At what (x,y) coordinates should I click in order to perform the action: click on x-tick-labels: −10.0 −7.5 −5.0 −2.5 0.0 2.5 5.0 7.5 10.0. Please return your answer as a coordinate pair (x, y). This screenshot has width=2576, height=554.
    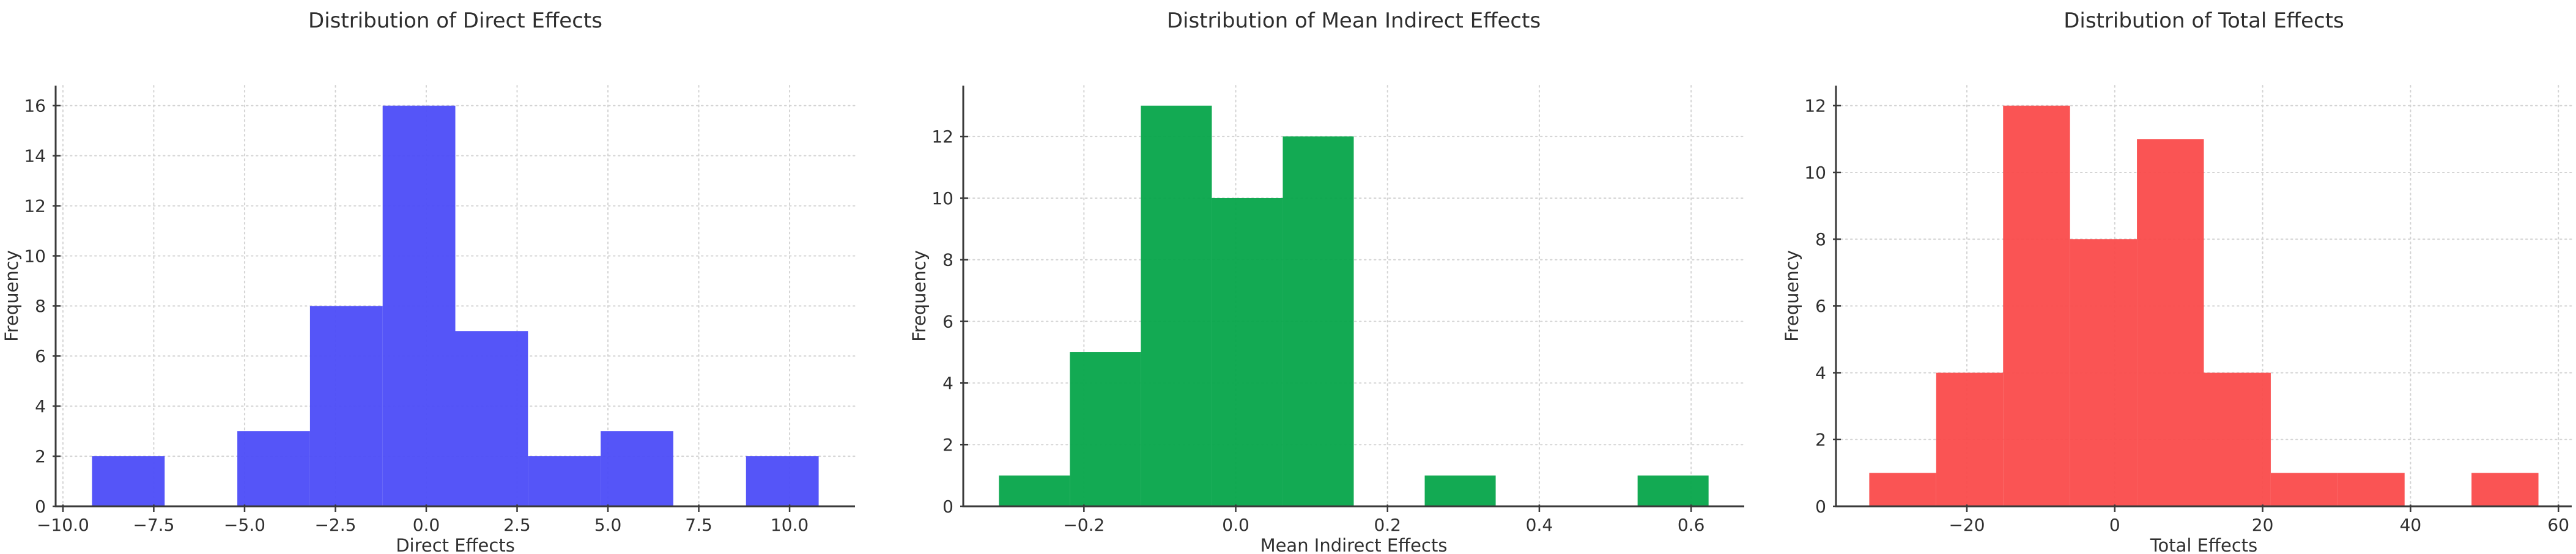
    Looking at the image, I should click on (423, 525).